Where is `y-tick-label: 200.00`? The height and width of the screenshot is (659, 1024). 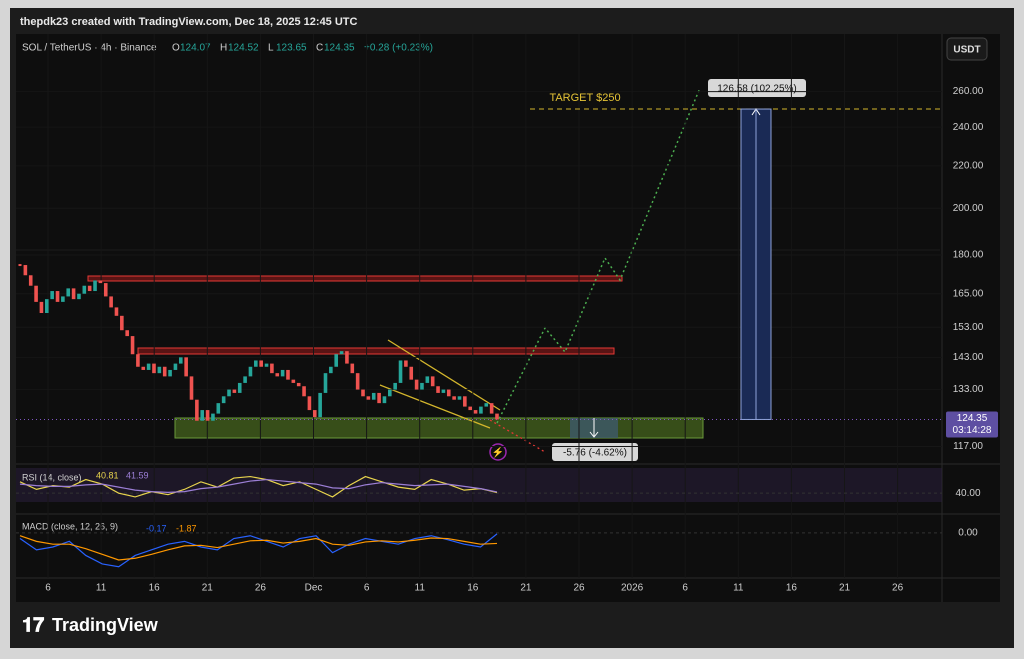
y-tick-label: 200.00 is located at coordinates (968, 208).